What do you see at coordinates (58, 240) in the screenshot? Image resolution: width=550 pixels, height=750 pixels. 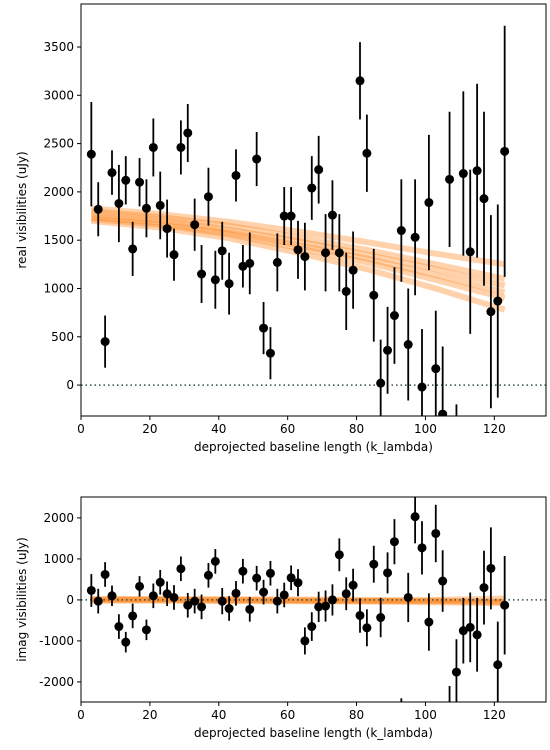 I see `y-tick-label: 1500` at bounding box center [58, 240].